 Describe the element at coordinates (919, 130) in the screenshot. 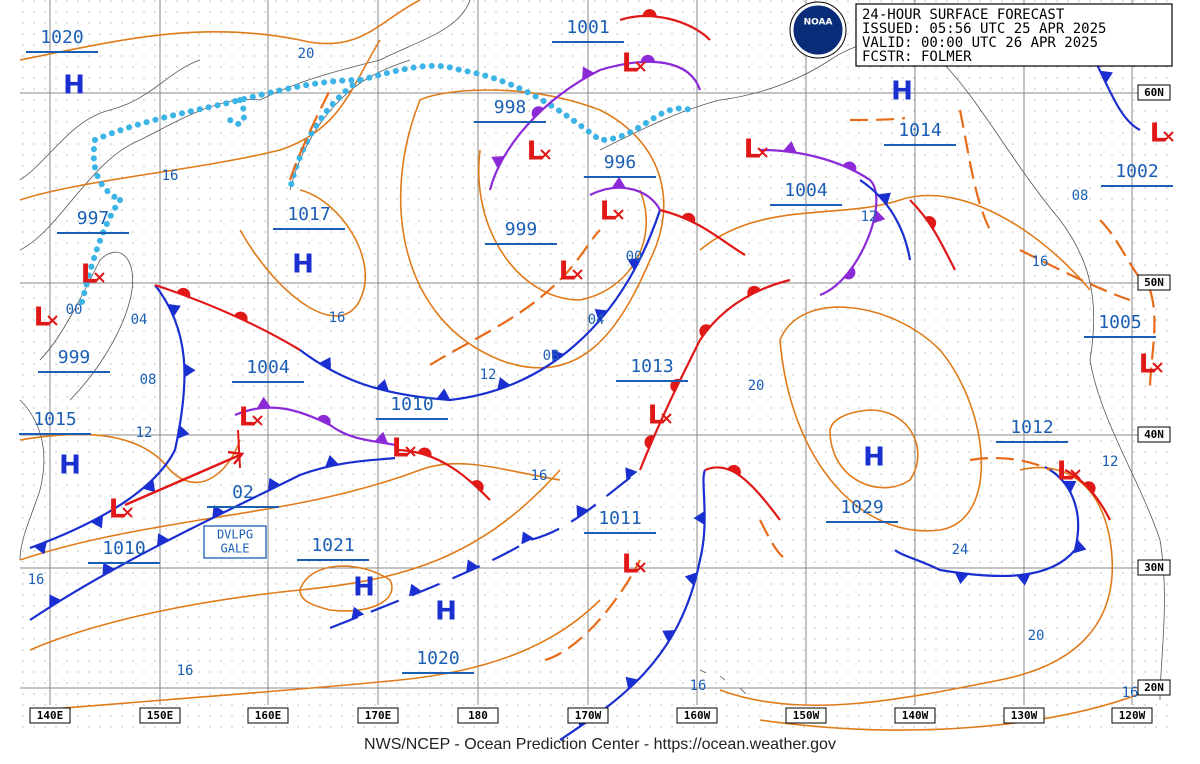

I see `pressure-label: 1014` at that location.